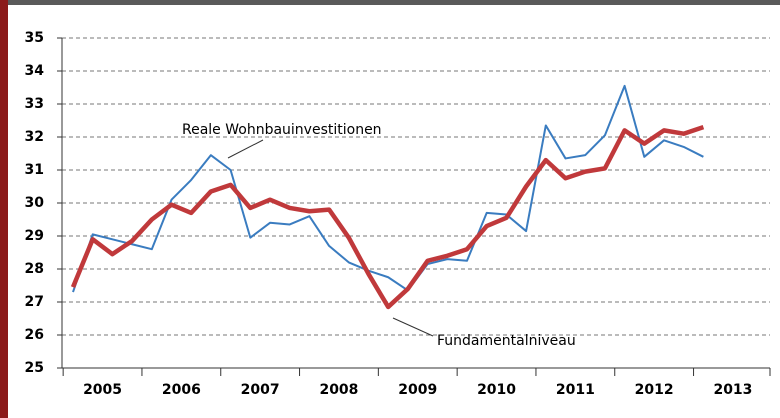 This screenshot has height=418, width=780. What do you see at coordinates (390, 2) in the screenshot?
I see `top-border` at bounding box center [390, 2].